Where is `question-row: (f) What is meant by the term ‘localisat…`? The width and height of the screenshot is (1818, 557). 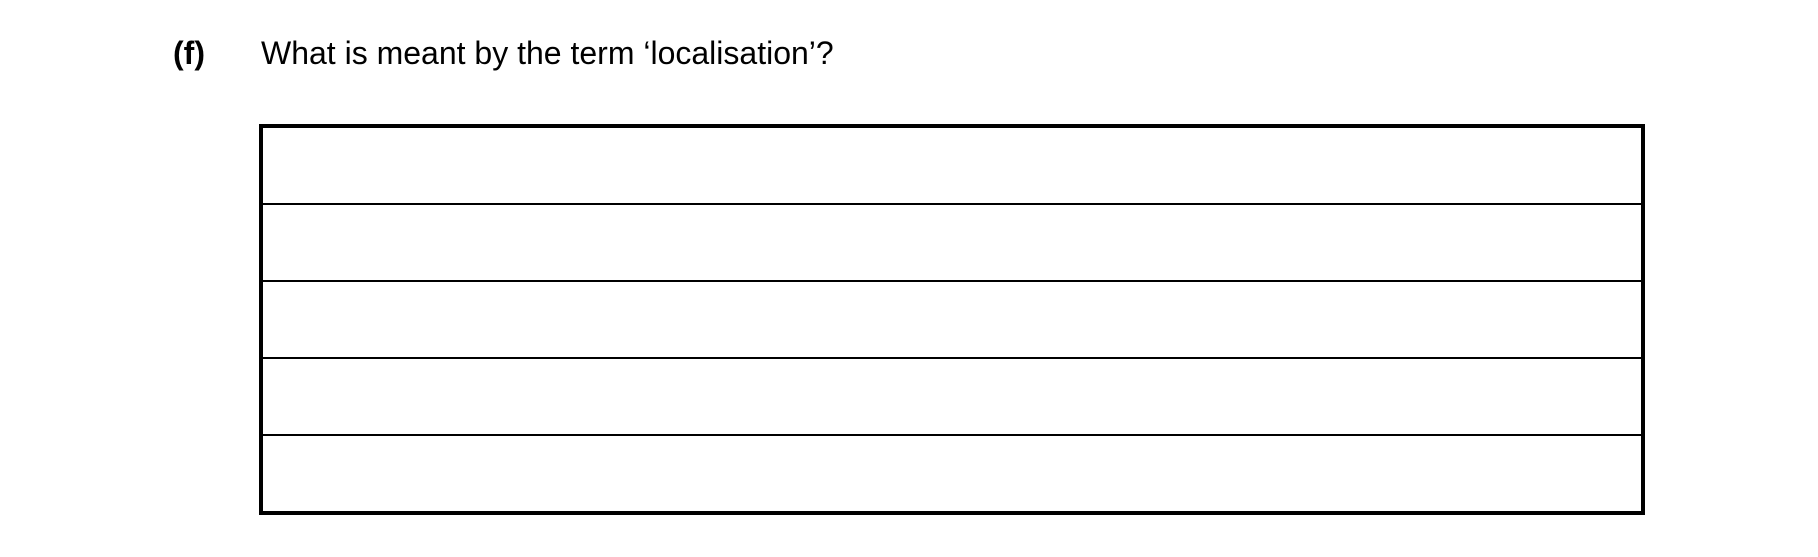
question-row: (f) What is meant by the term ‘localisat… is located at coordinates (909, 54).